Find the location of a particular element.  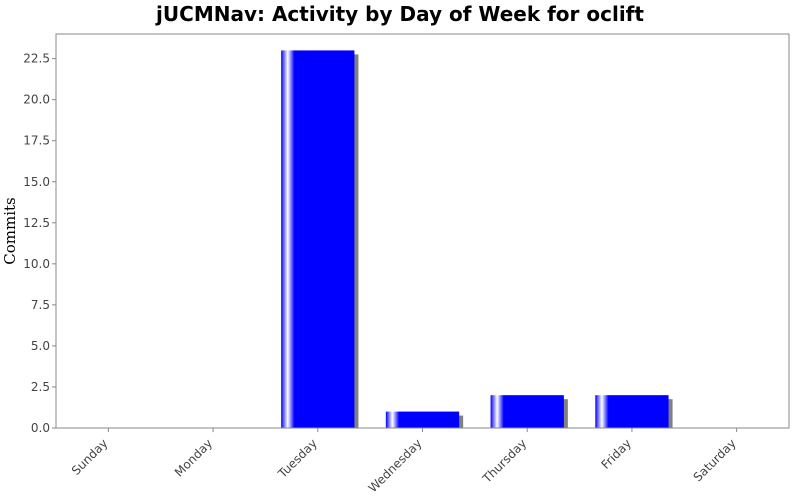

y-tick-label: 20.0 is located at coordinates (36, 100).